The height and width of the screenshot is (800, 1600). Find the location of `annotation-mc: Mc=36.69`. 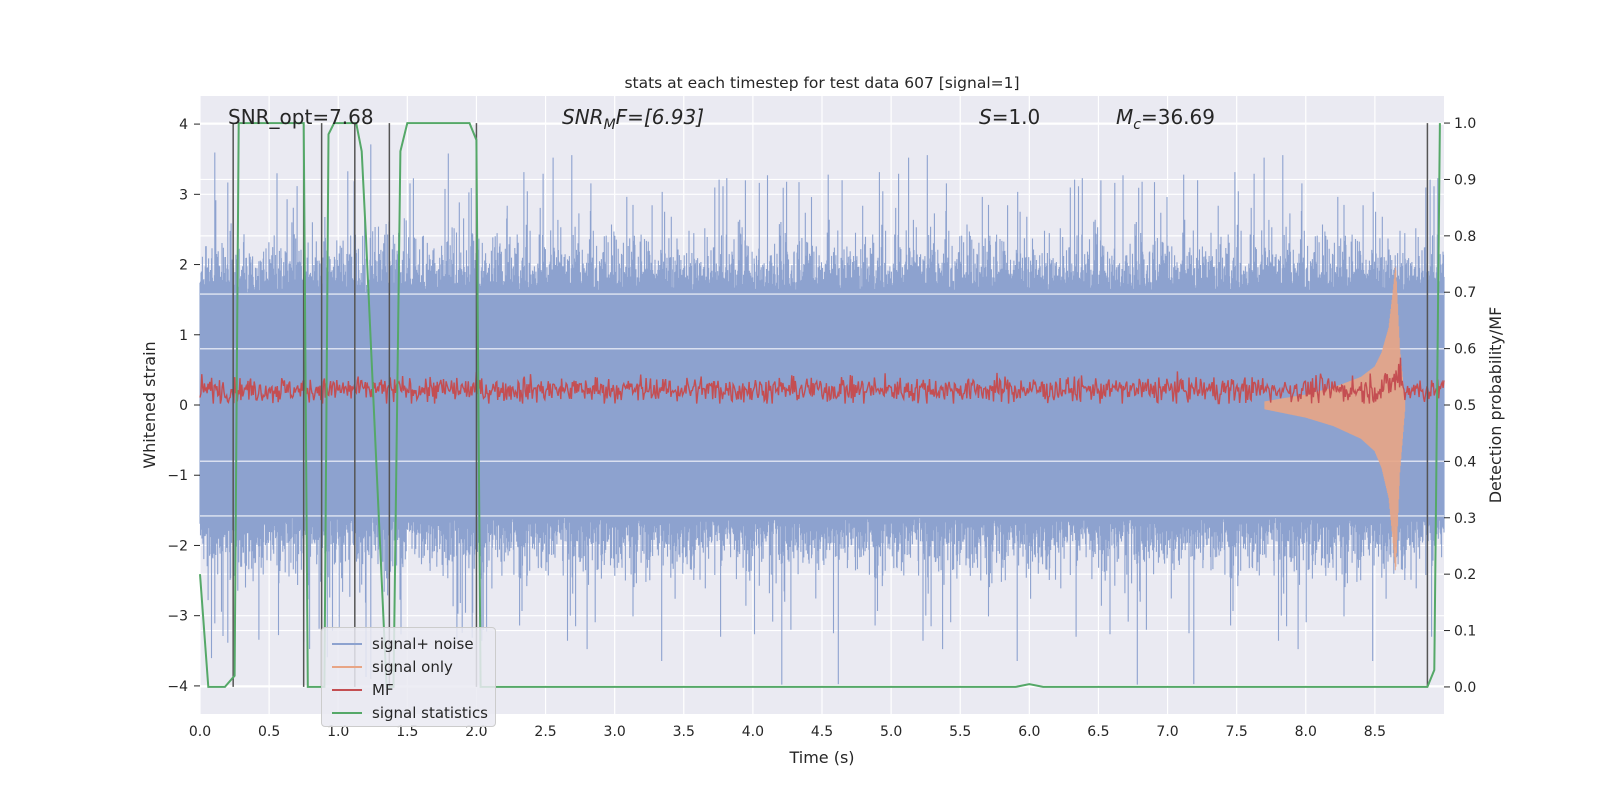

annotation-mc: Mc=36.69 is located at coordinates (1165, 119).